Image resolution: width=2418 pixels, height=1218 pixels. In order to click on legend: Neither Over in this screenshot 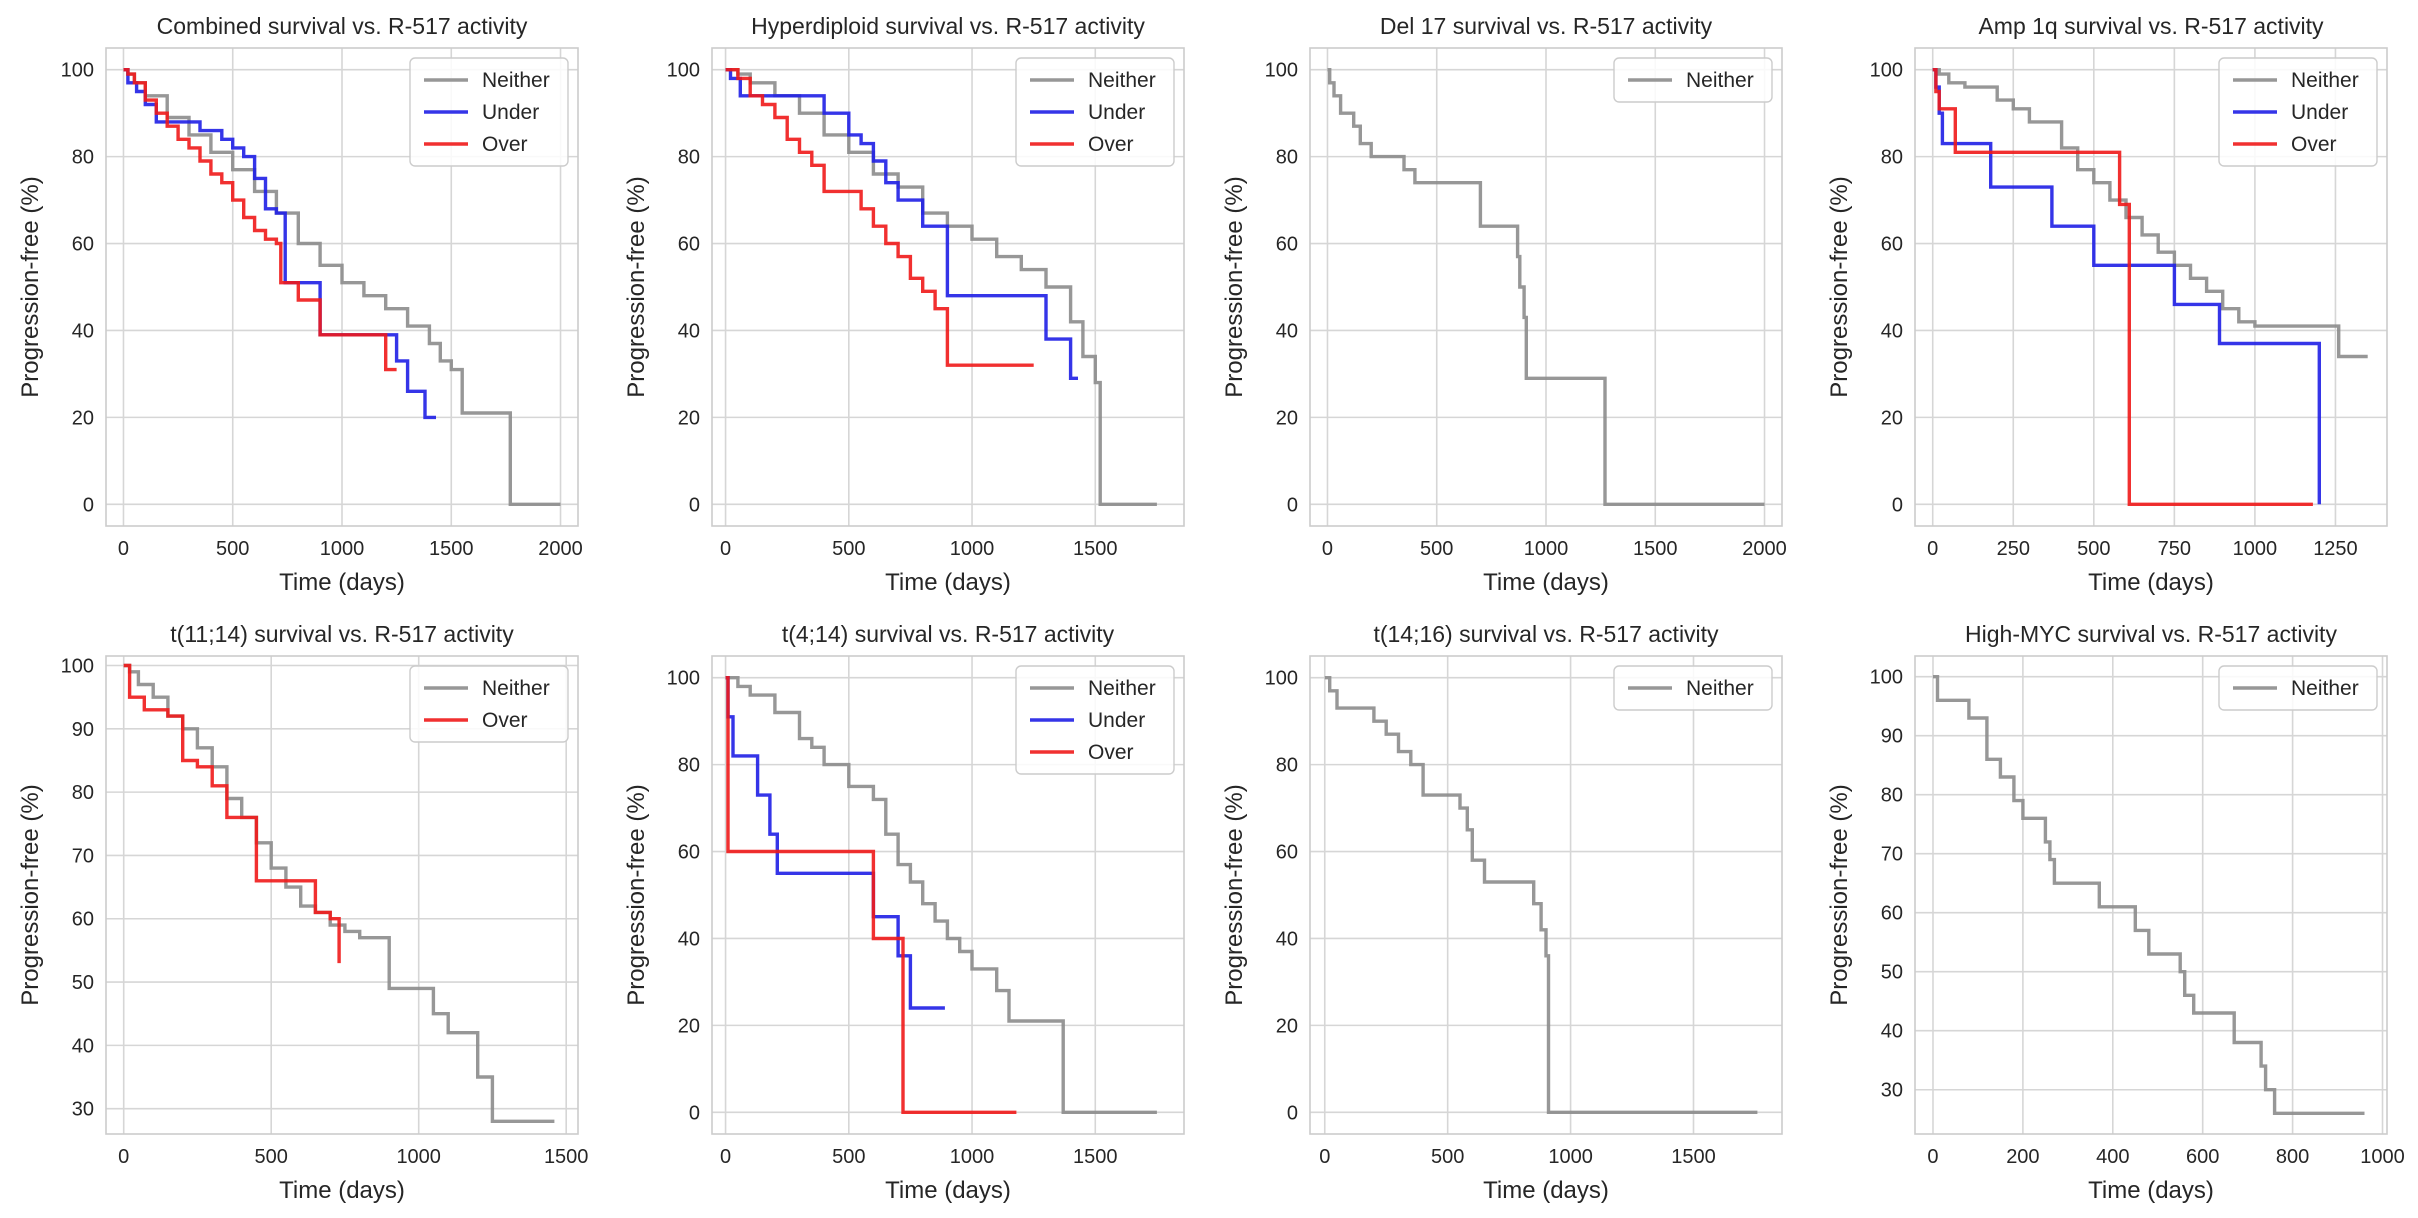, I will do `click(489, 704)`.